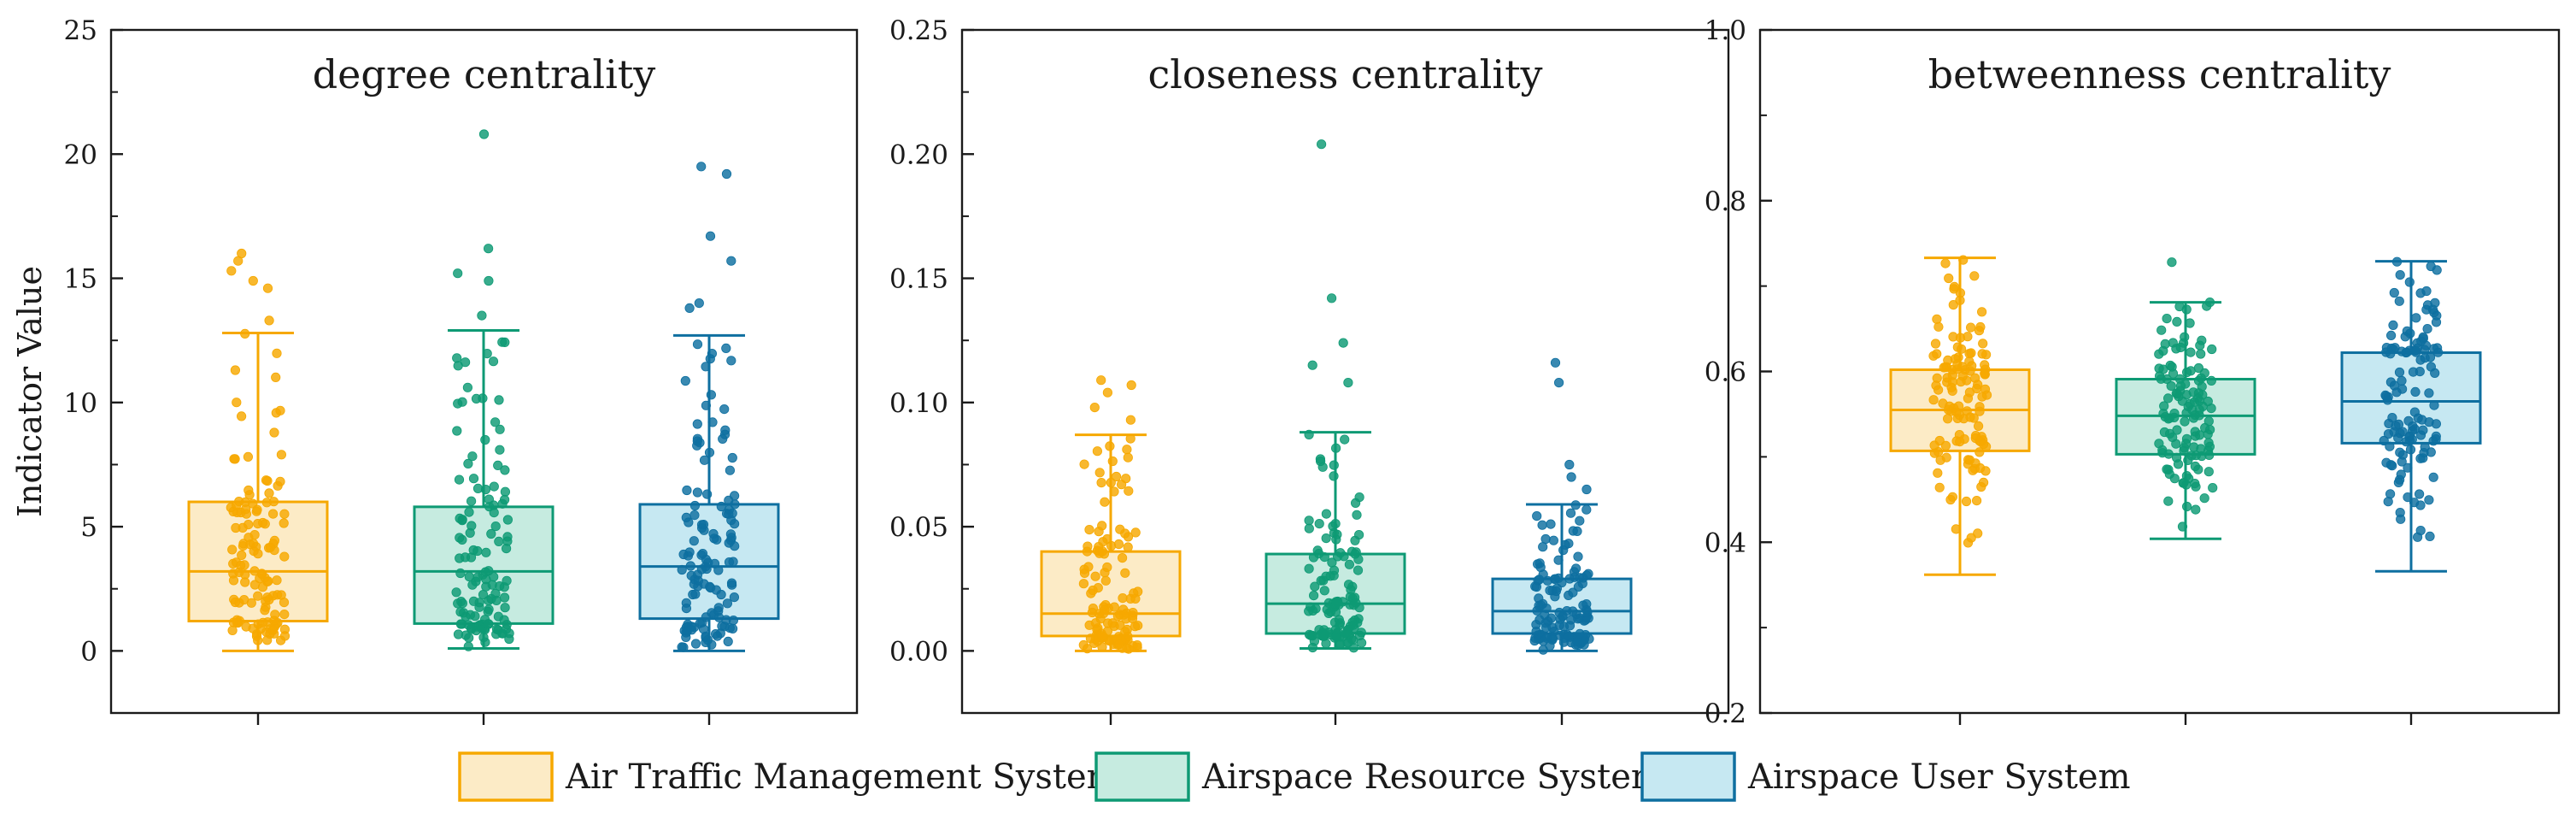 The image size is (2576, 819). What do you see at coordinates (919, 652) in the screenshot?
I see `y-tick-label: 0.00` at bounding box center [919, 652].